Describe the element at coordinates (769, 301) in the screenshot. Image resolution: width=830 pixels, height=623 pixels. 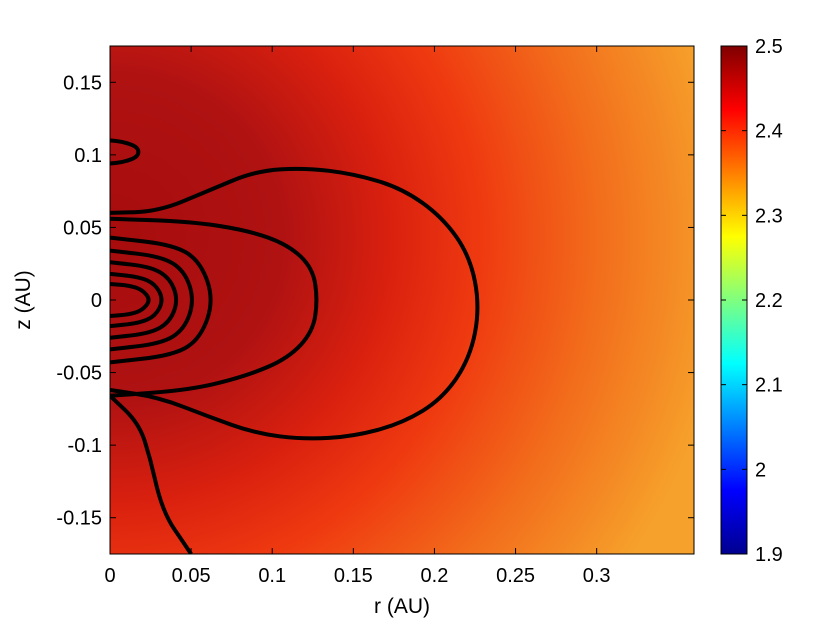
I see `colorbar-tick-label: 2.2` at that location.